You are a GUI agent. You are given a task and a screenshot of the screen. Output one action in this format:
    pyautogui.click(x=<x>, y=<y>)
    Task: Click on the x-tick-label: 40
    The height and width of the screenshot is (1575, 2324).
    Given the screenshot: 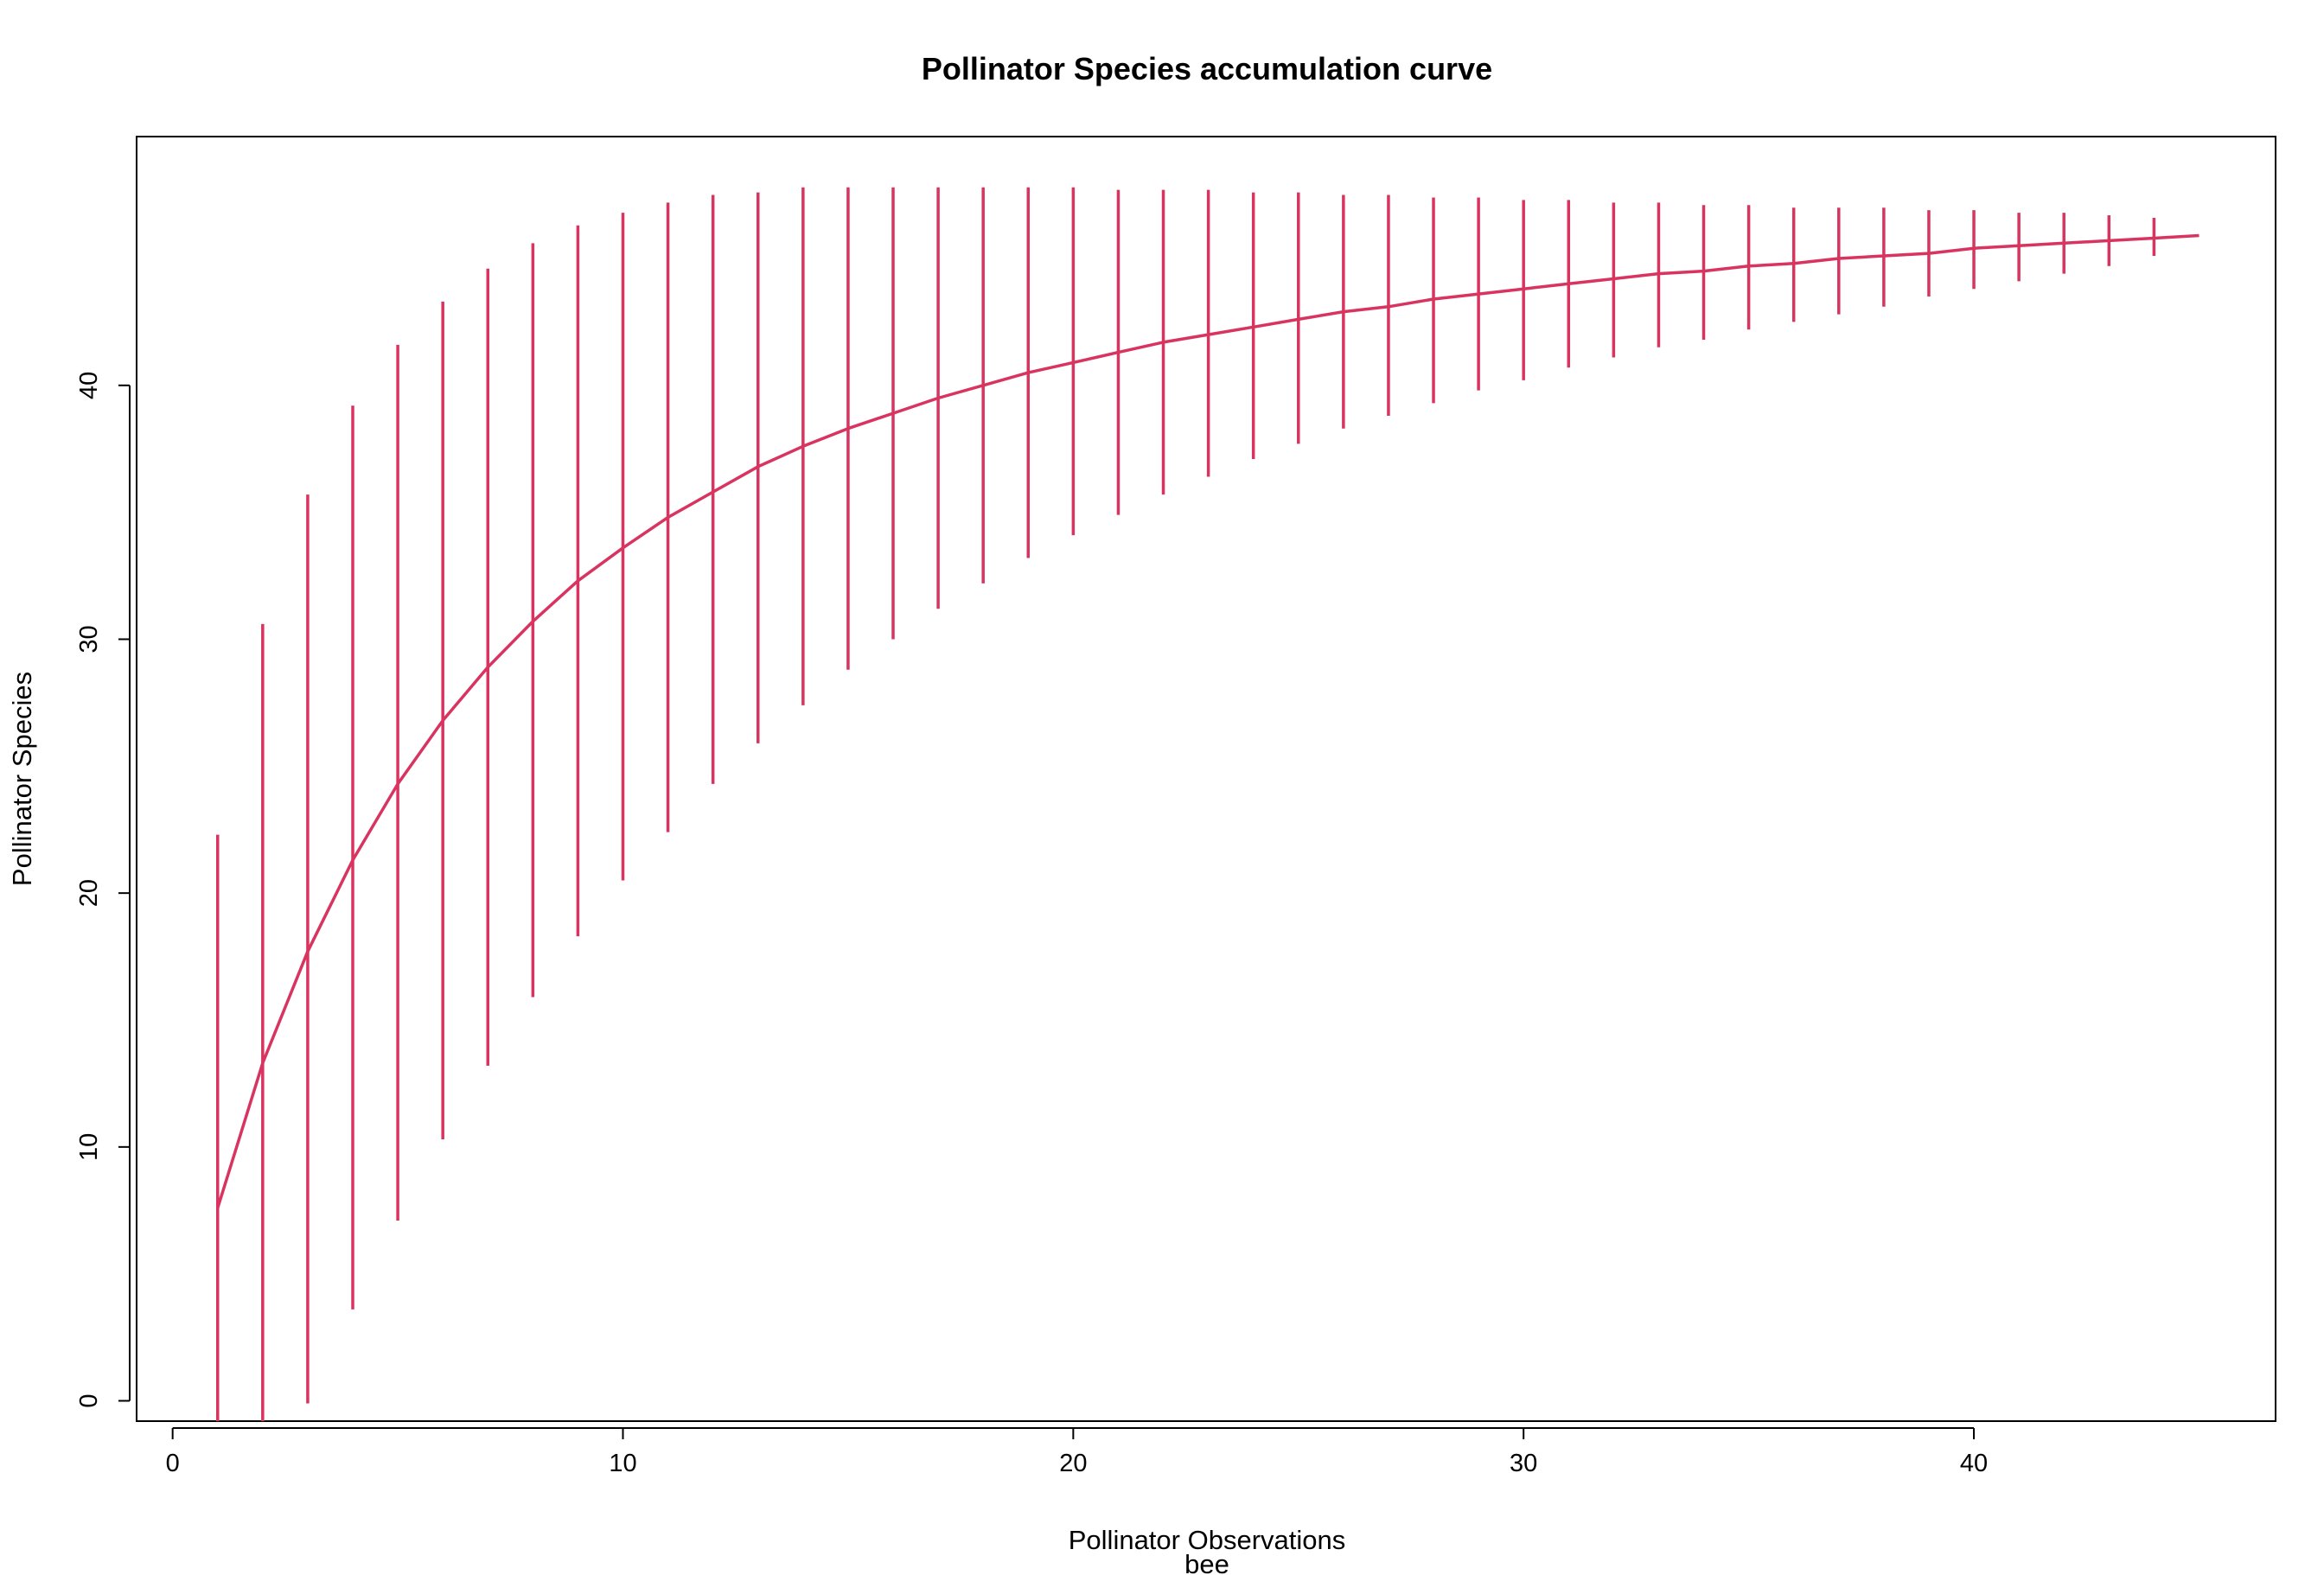 What is the action you would take?
    pyautogui.click(x=1974, y=1463)
    